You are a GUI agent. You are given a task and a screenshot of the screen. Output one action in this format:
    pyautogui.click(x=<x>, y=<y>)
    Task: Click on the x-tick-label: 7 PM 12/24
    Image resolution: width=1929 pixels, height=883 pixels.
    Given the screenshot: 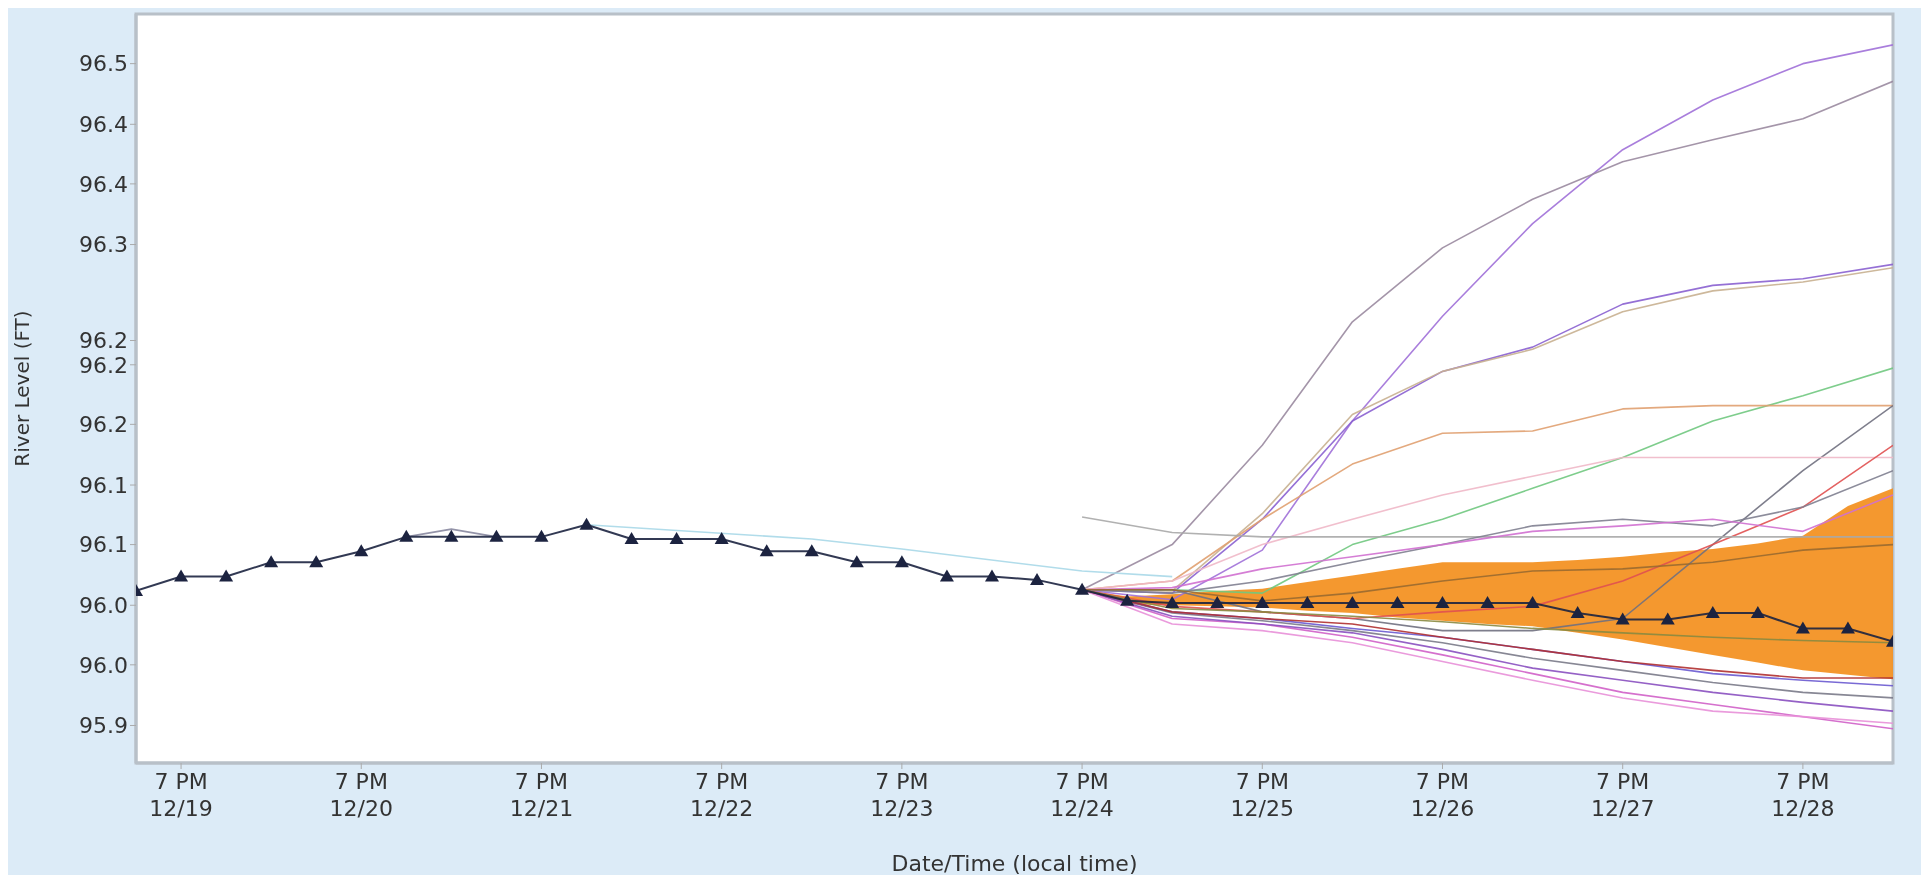 What is the action you would take?
    pyautogui.click(x=1082, y=795)
    